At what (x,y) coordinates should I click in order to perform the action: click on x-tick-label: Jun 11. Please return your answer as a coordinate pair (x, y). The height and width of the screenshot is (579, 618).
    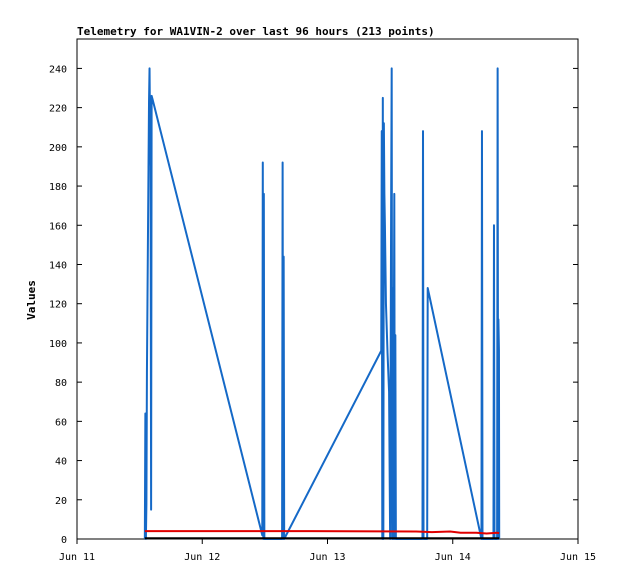
    Looking at the image, I should click on (77, 557).